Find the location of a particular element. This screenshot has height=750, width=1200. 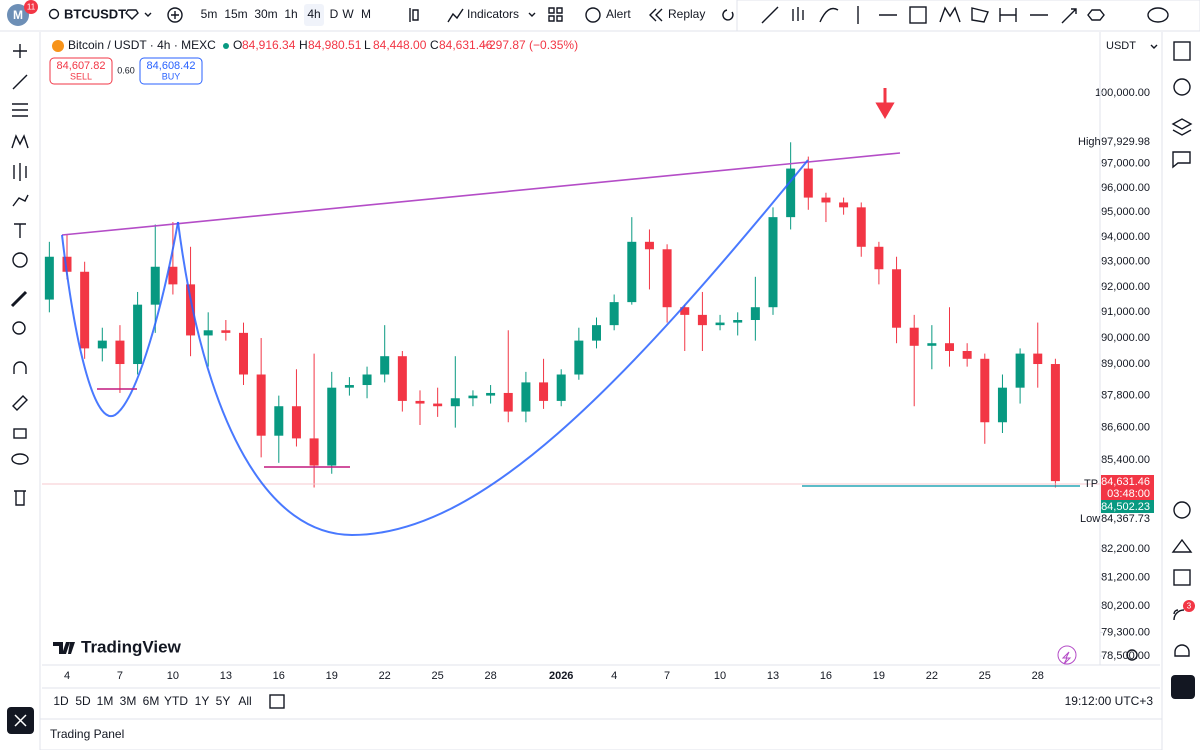

timeframe: 5m is located at coordinates (209, 14).